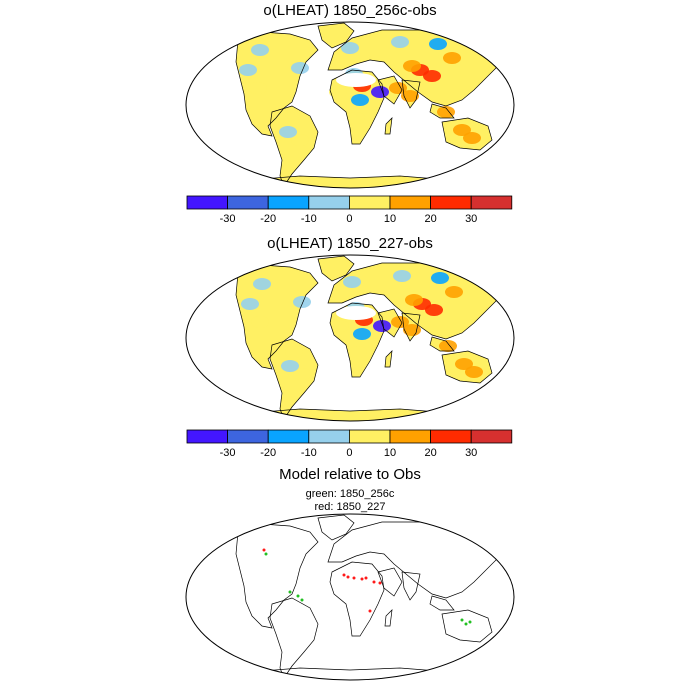  What do you see at coordinates (228, 453) in the screenshot?
I see `colorbar-2-tick: -30` at bounding box center [228, 453].